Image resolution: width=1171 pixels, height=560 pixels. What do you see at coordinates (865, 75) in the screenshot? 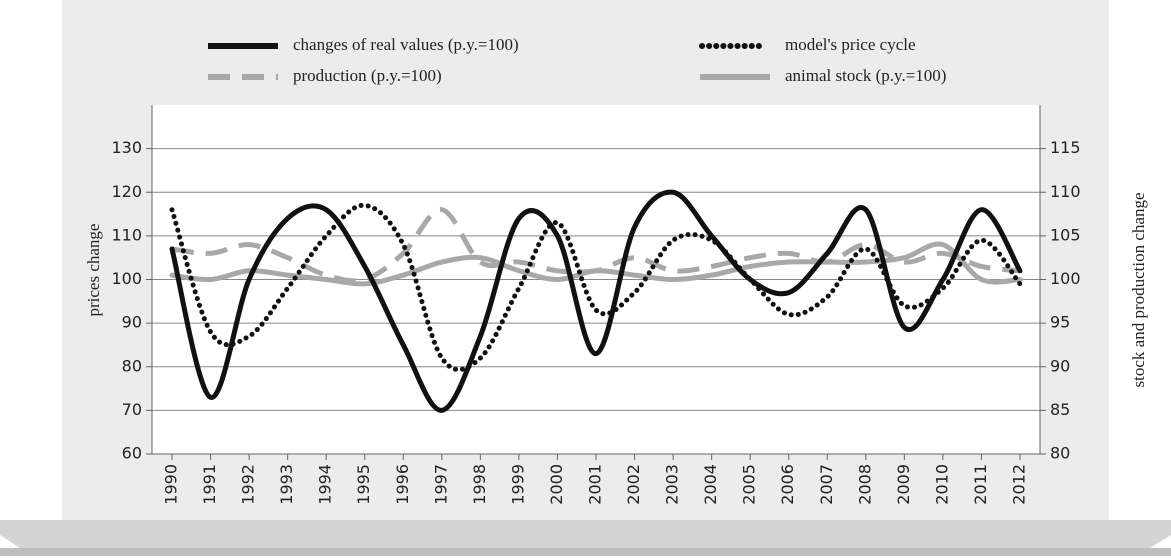
I see `legend-label: animal stock (p.y.=100)` at bounding box center [865, 75].